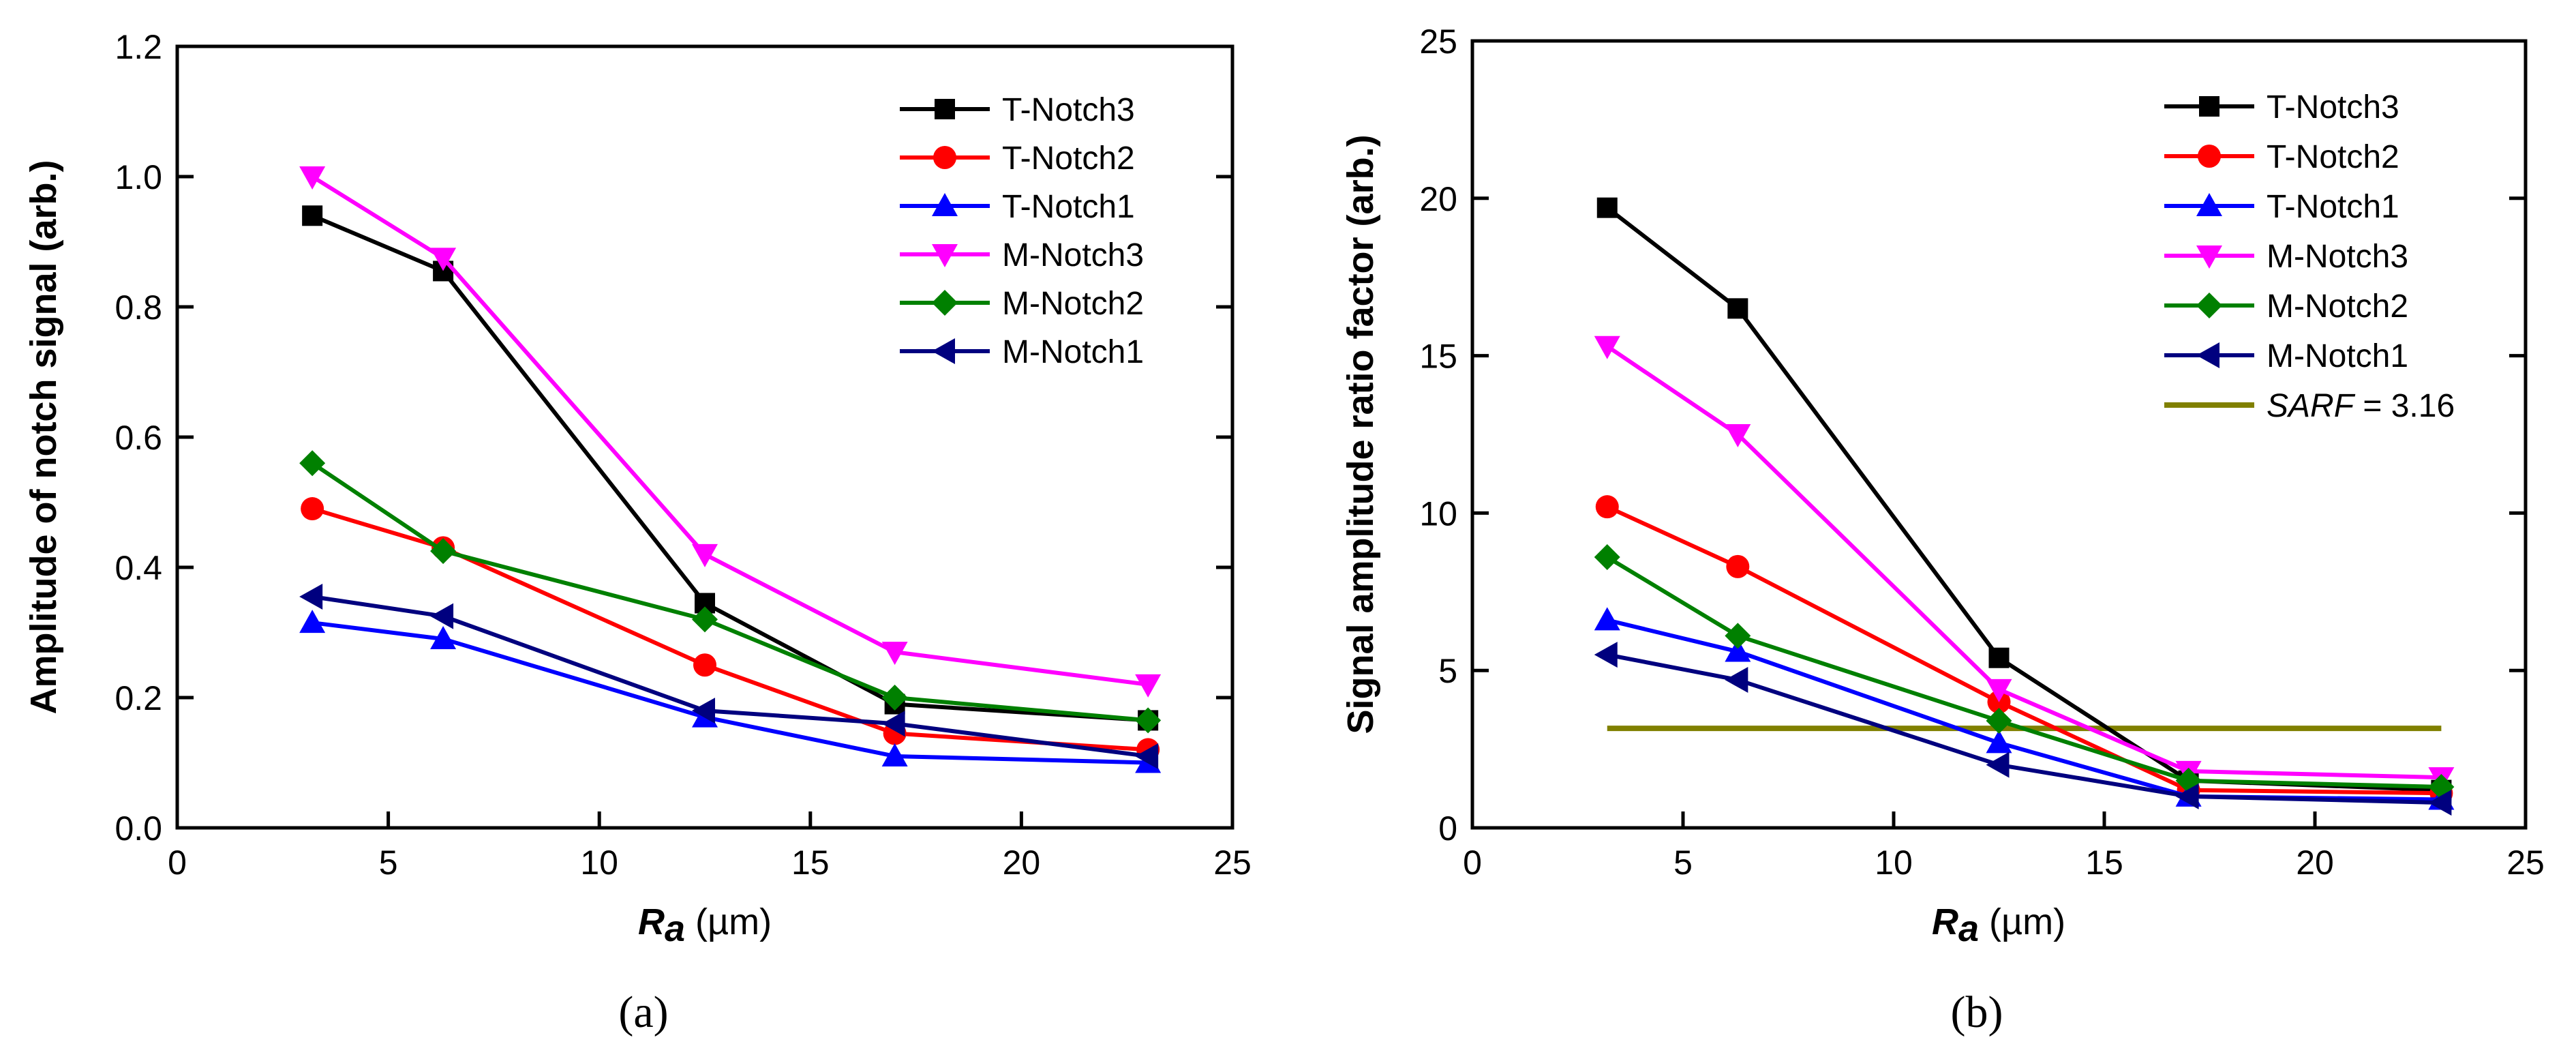 This screenshot has height=1044, width=2576. What do you see at coordinates (1977, 1012) in the screenshot?
I see `panel-label: (b)` at bounding box center [1977, 1012].